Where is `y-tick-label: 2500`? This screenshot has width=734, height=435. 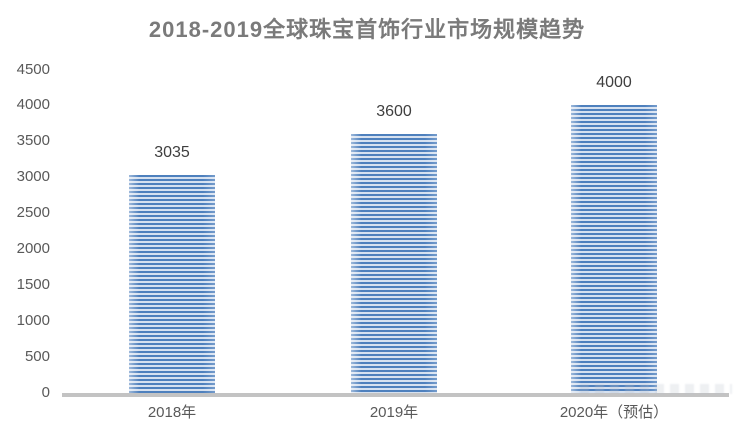
y-tick-label: 2500 is located at coordinates (33, 213).